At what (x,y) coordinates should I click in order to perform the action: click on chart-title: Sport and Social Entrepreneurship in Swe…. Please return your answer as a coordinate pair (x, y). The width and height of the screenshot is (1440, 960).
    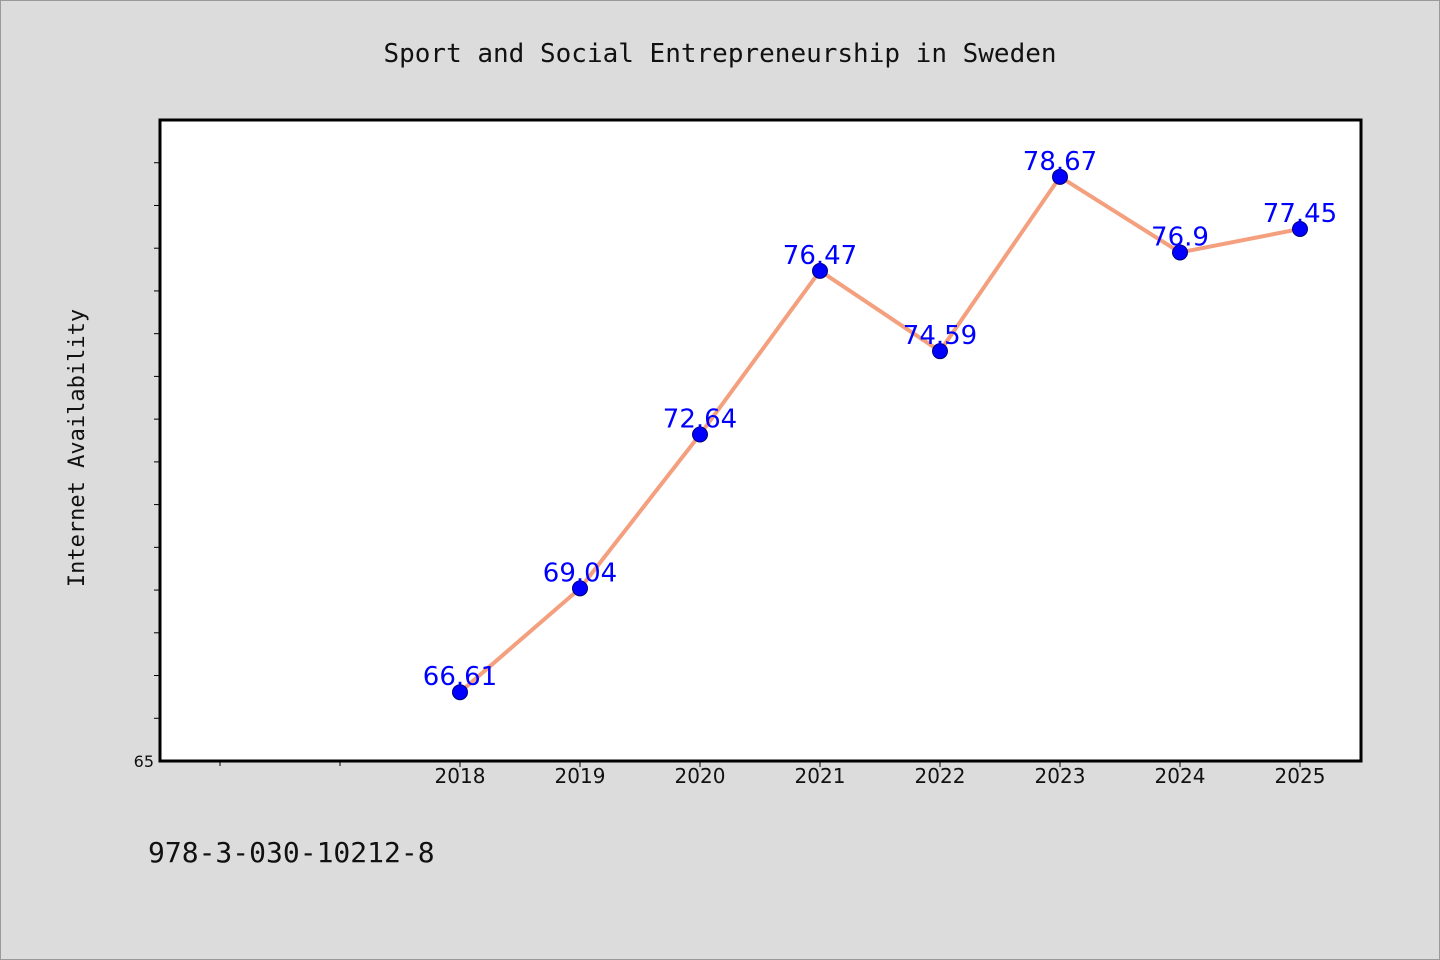
    Looking at the image, I should click on (719, 54).